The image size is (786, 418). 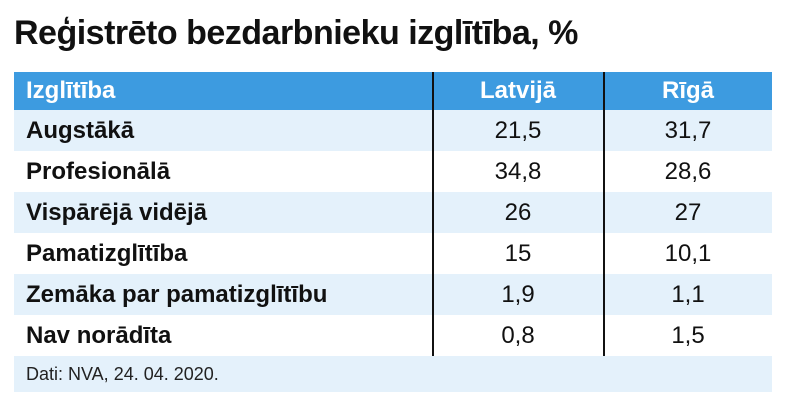 What do you see at coordinates (518, 90) in the screenshot?
I see `header-latvia: Latvijā` at bounding box center [518, 90].